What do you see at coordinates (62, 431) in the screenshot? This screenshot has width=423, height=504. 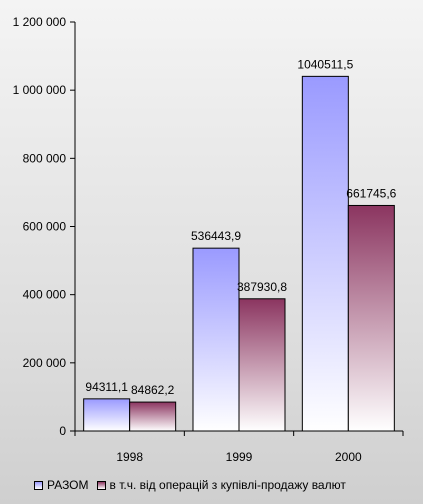 I see `y-tick-label: 0` at bounding box center [62, 431].